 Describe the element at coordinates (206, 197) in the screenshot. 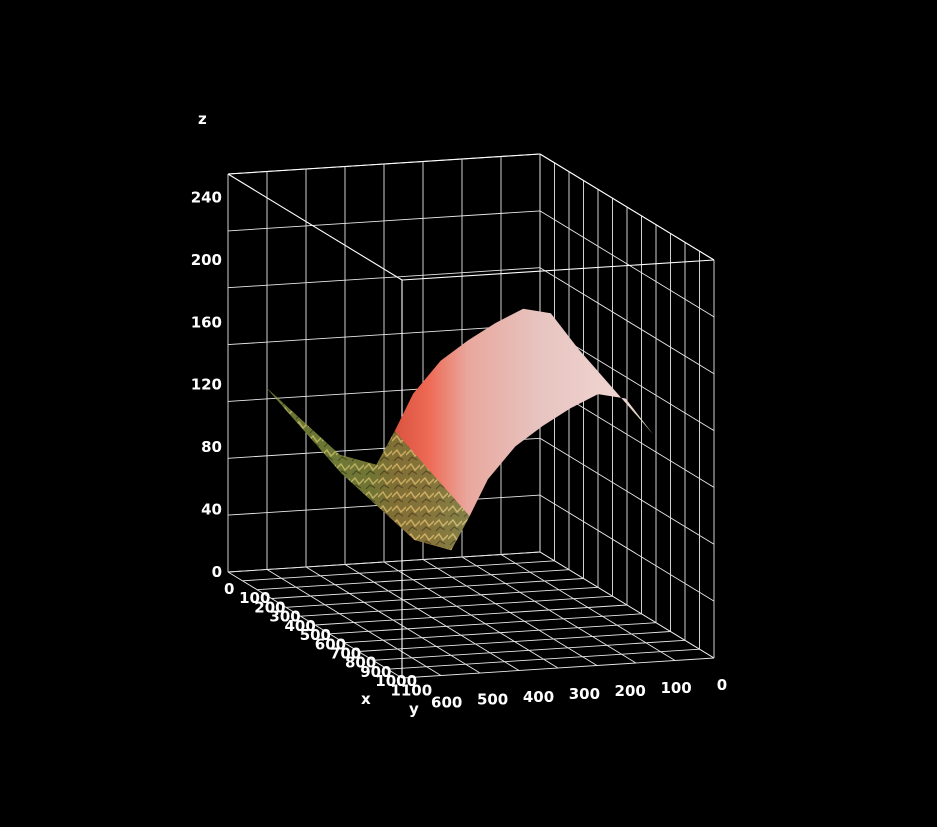

I see `z-tick-label: 240` at that location.